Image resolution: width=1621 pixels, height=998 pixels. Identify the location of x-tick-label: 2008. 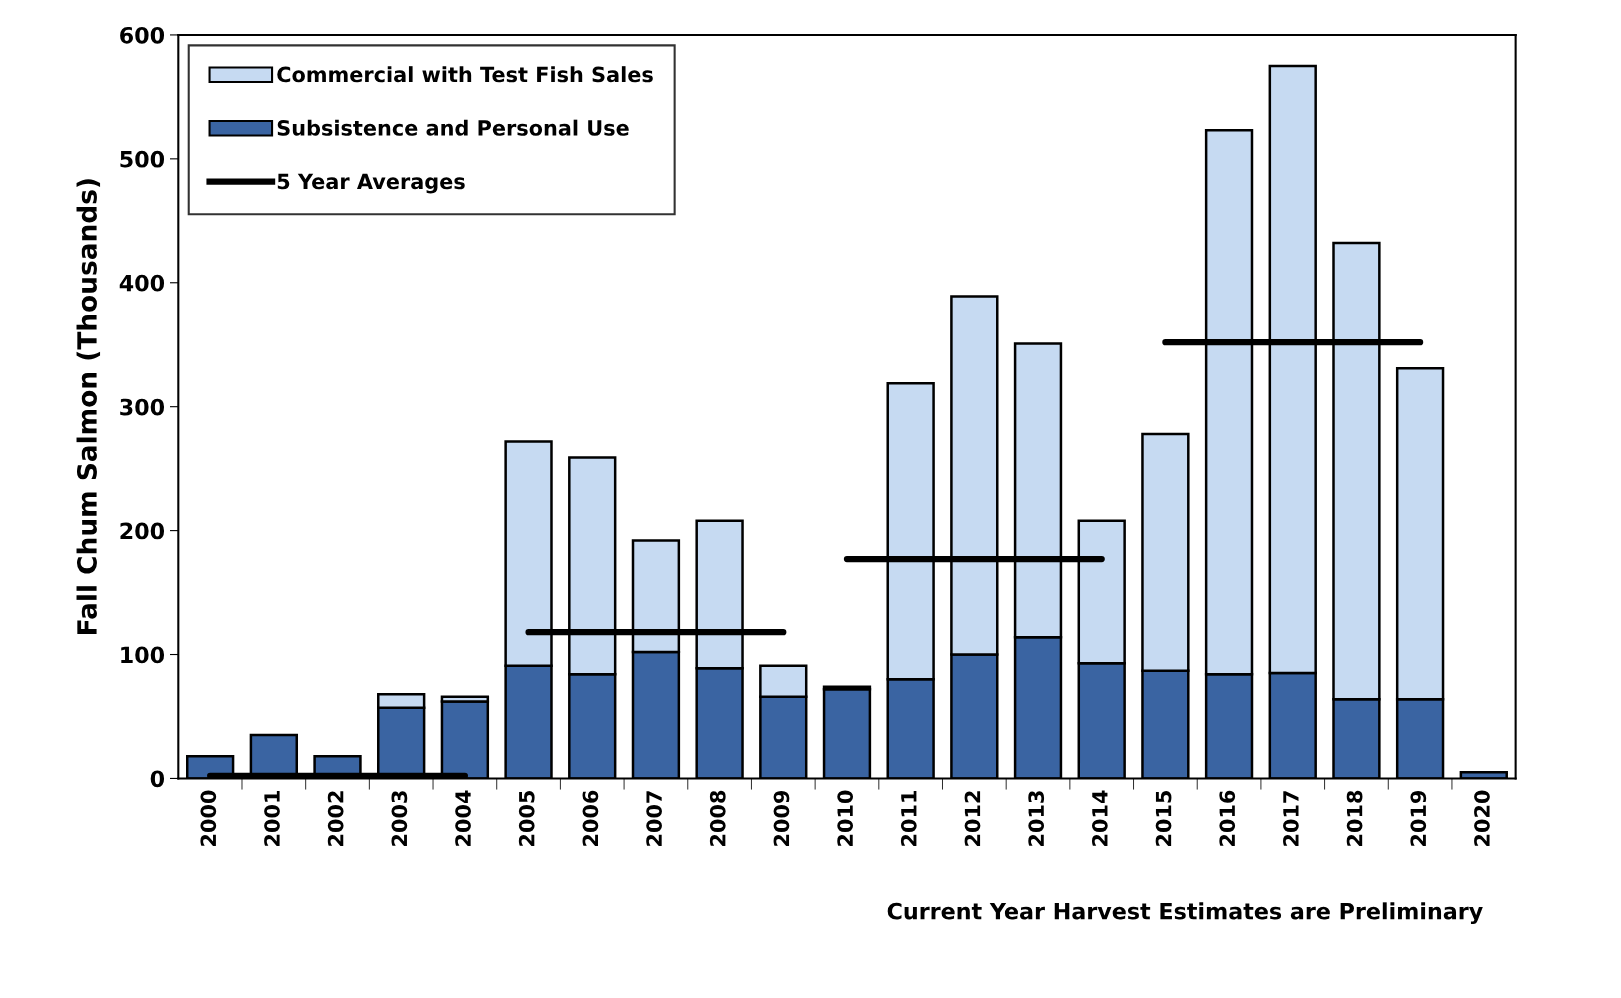
(717, 818).